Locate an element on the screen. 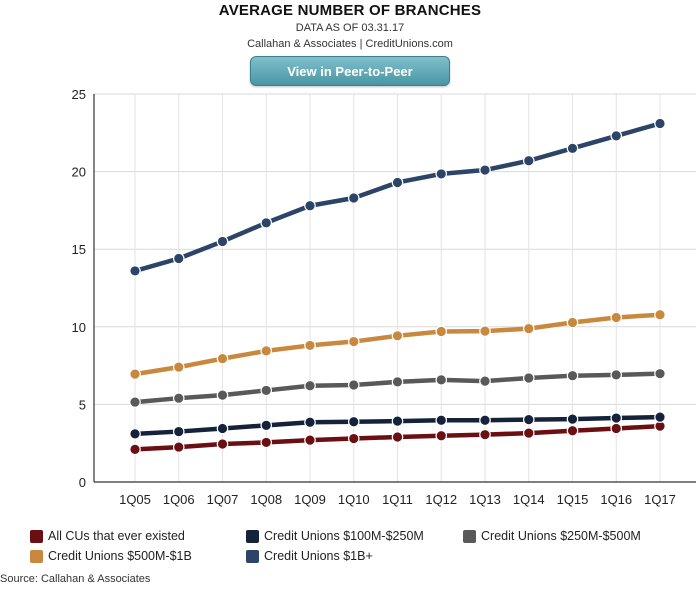  x-tick-label: 1Q14 is located at coordinates (529, 499).